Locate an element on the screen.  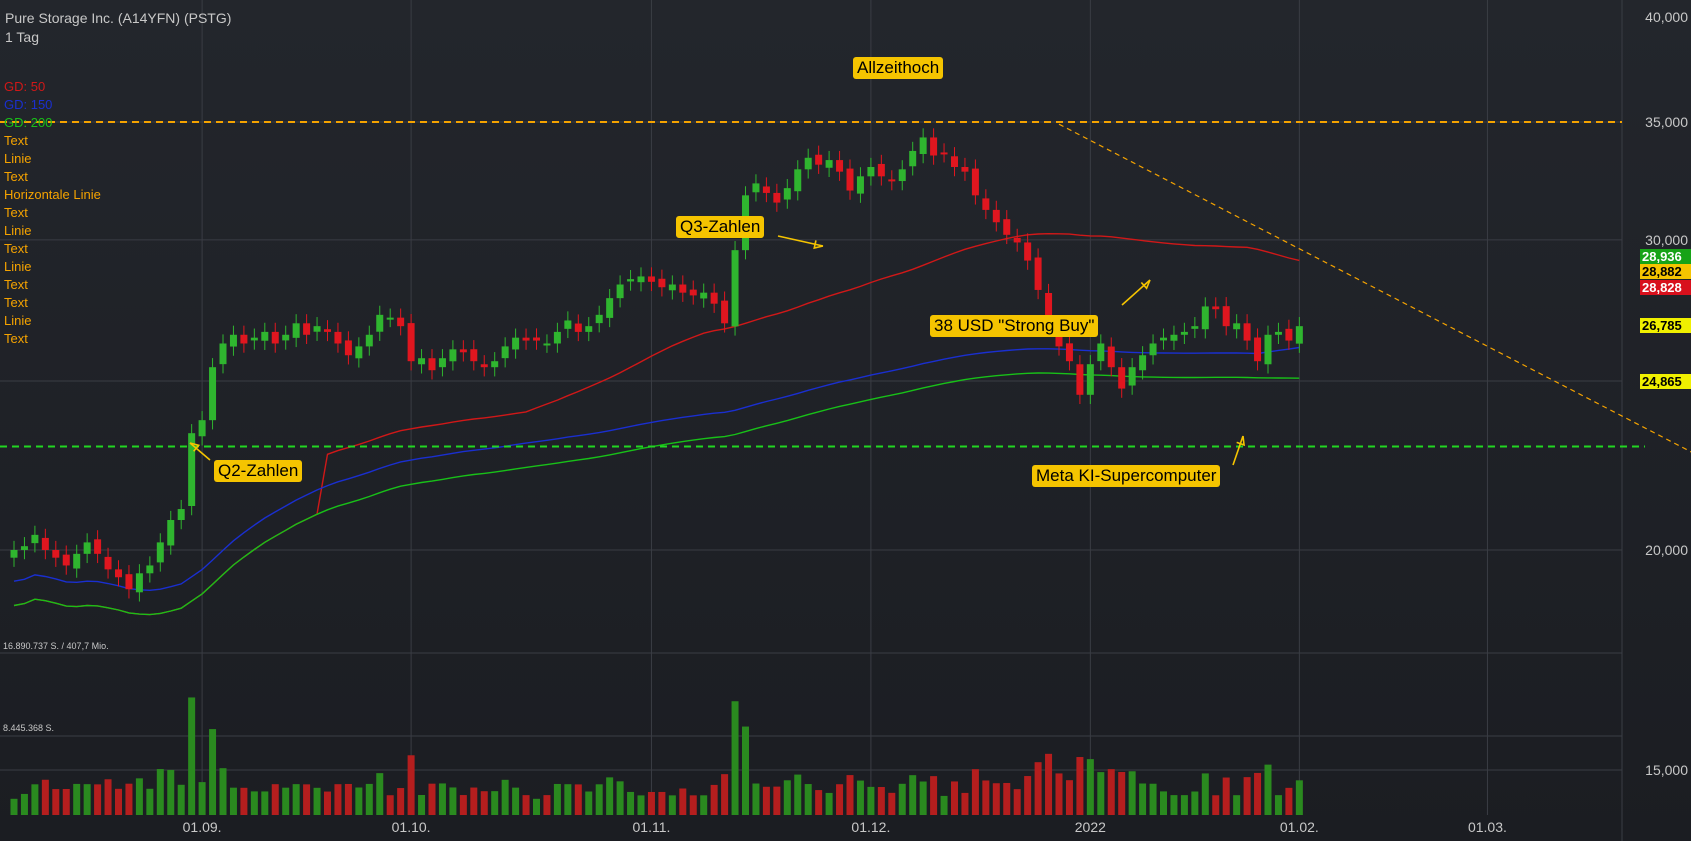
legend-item: Horizontale Linie is located at coordinates (52, 194).